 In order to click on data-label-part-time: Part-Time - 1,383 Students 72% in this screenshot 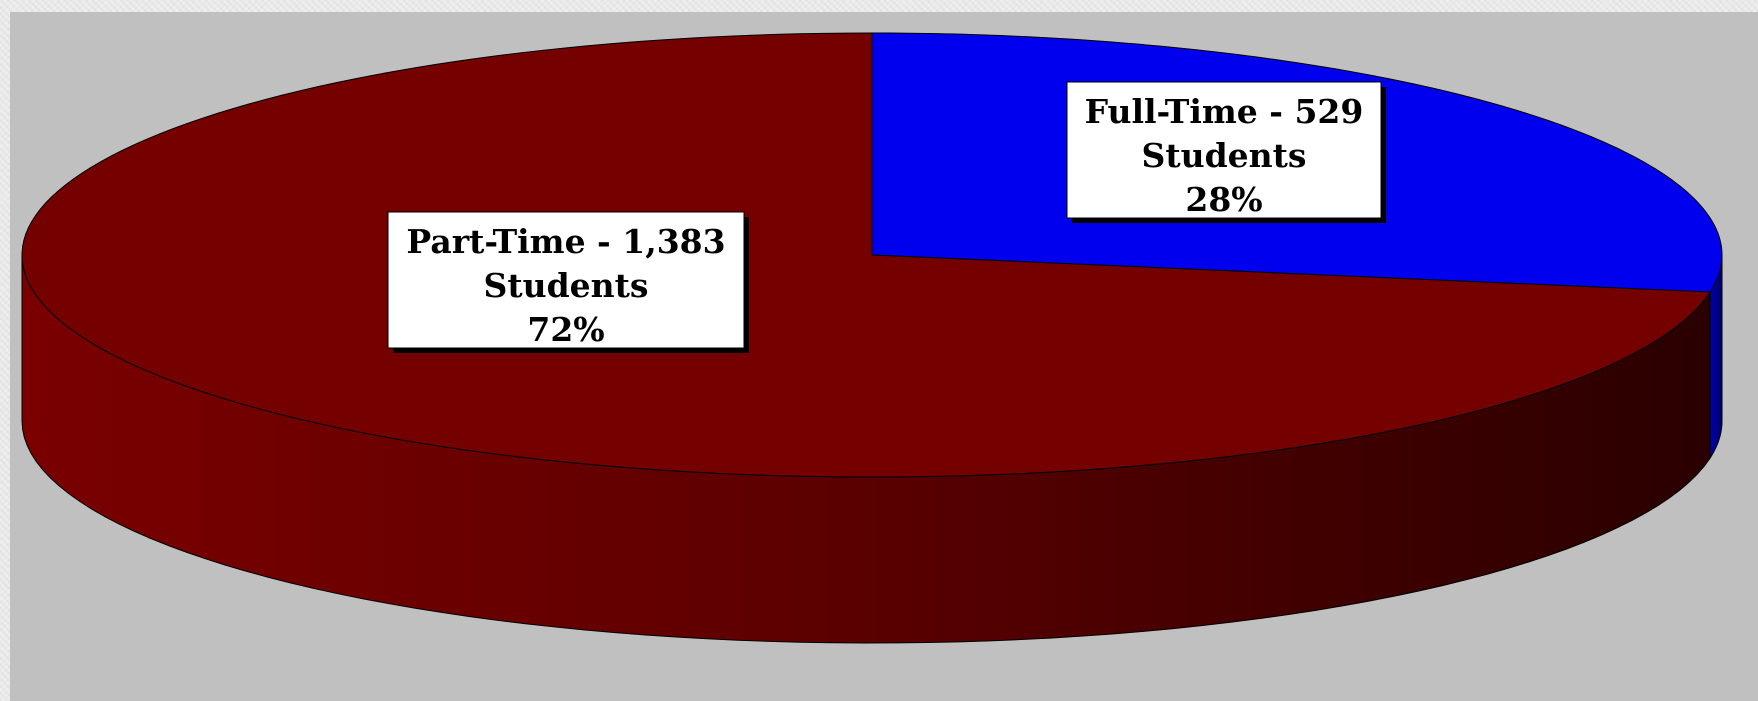, I will do `click(568, 282)`.